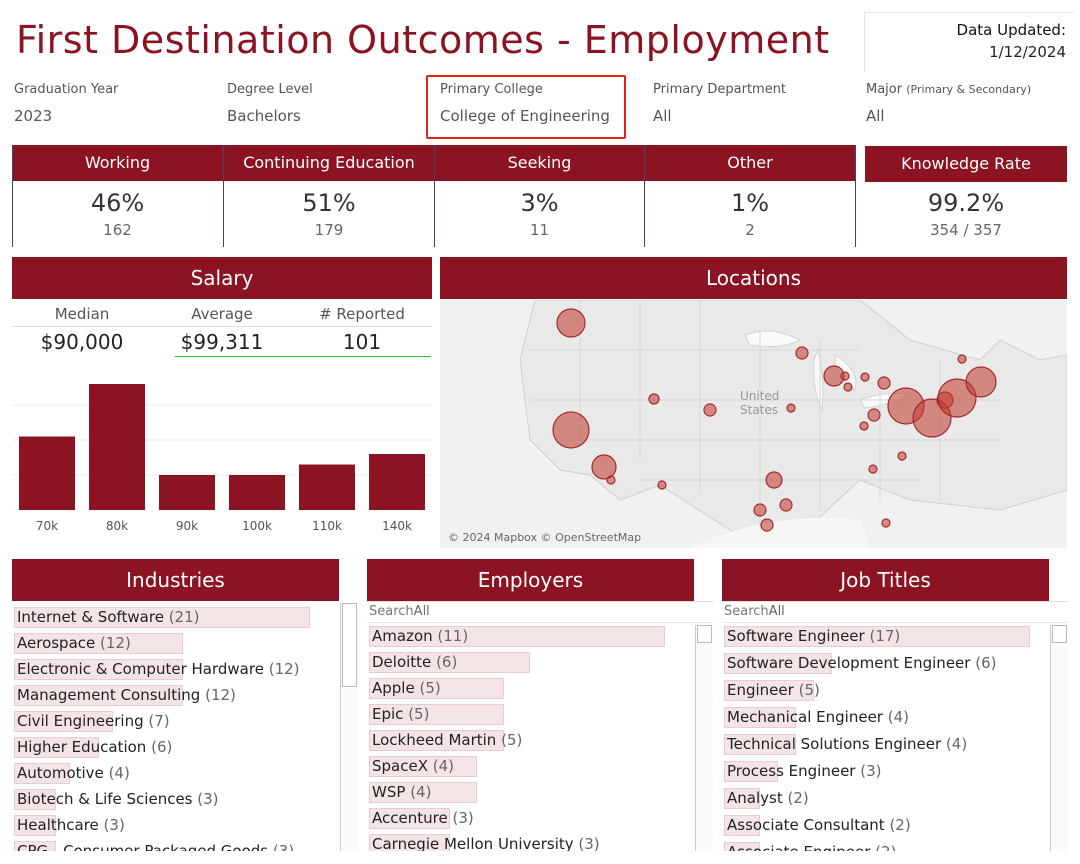 The width and height of the screenshot is (1080, 864). I want to click on list-item: Software Development Engineer (6), so click(895, 663).